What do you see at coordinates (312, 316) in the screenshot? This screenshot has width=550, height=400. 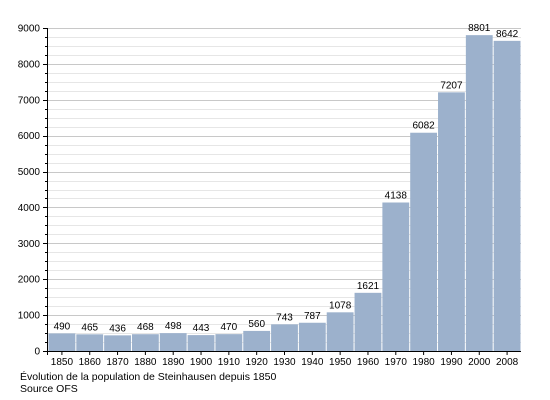 I see `data-label-1940: 787` at bounding box center [312, 316].